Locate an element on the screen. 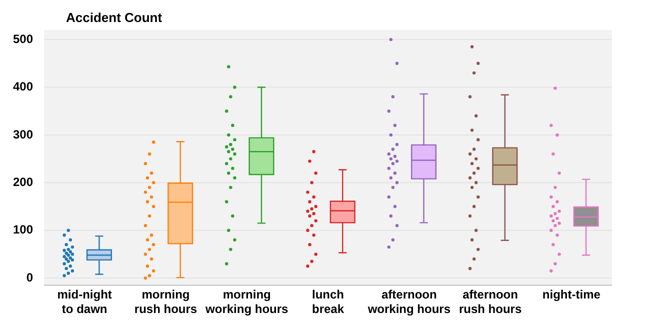  x-tick-label: mid-night to dawn is located at coordinates (84, 302).